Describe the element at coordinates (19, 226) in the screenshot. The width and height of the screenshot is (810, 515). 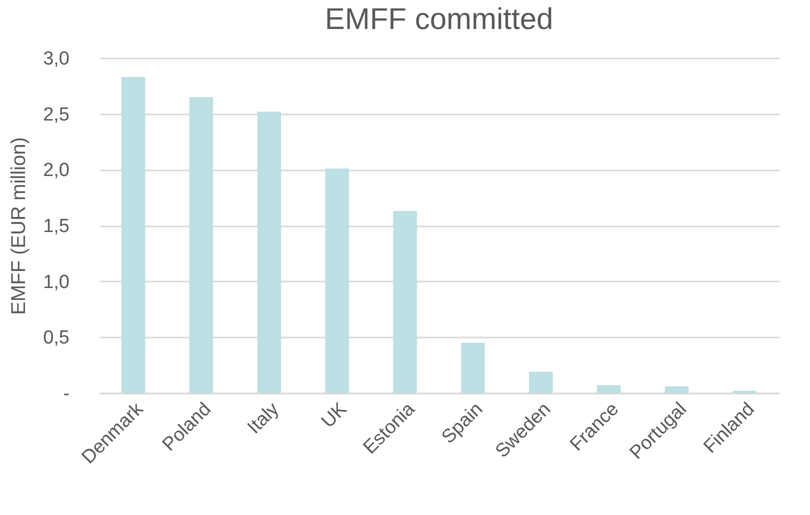
I see `y-axis-title: EMFF (EUR million)` at that location.